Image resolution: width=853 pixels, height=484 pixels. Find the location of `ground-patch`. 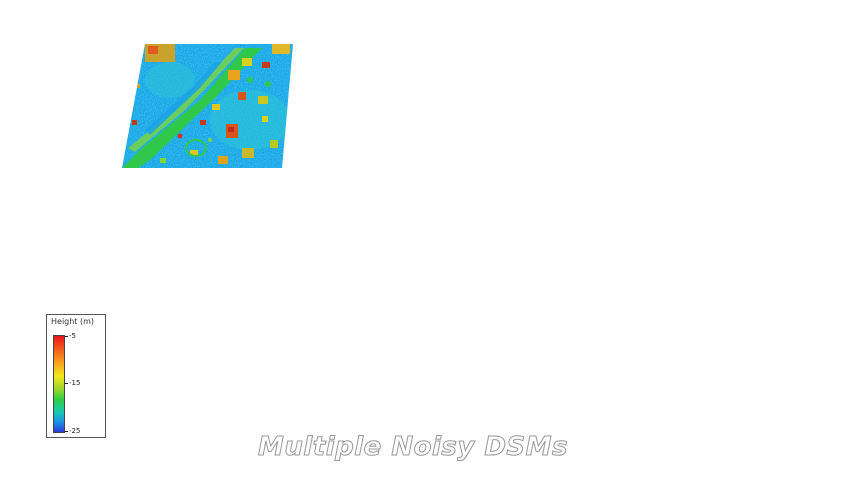

ground-patch is located at coordinates (170, 80).